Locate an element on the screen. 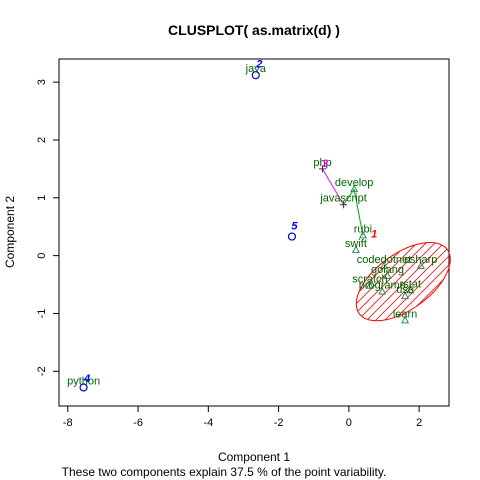  point-csharp is located at coordinates (420, 265).